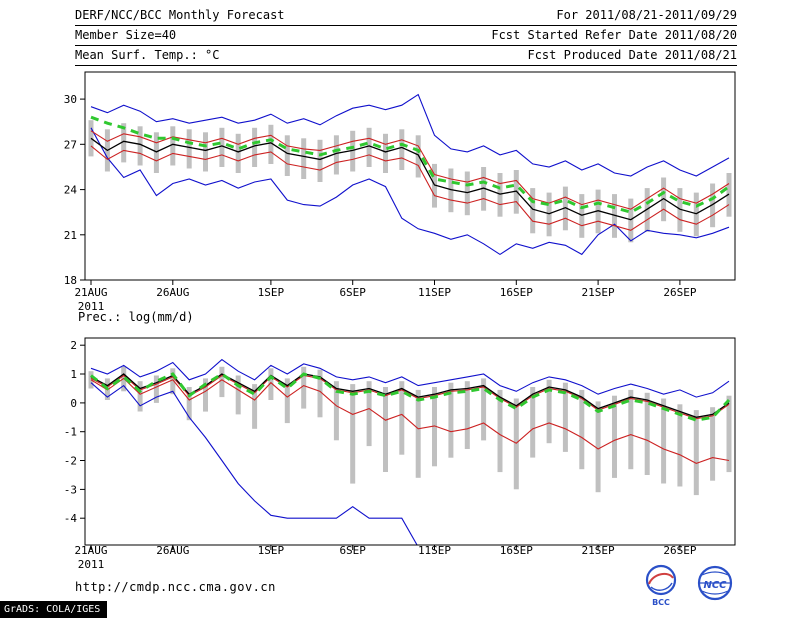  I want to click on precip-axis-title: Prec.: log(mm/d), so click(136, 317).